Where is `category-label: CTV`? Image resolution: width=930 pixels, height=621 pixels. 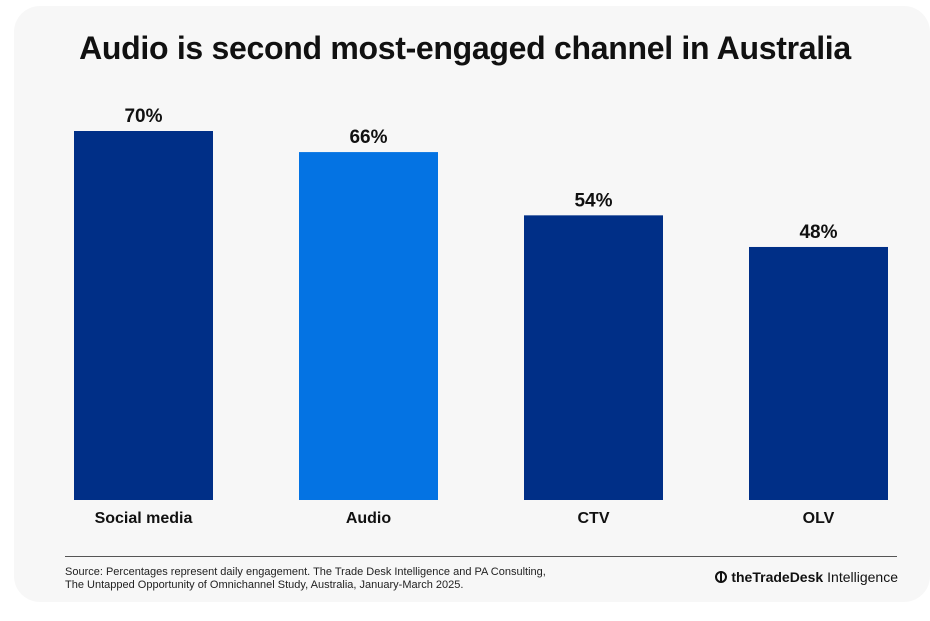
category-label: CTV is located at coordinates (594, 518).